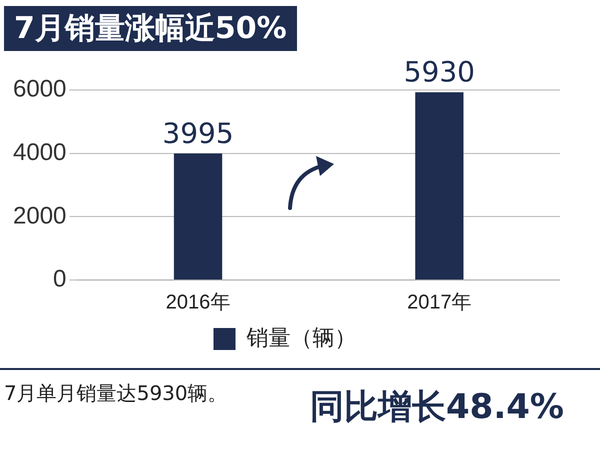 The height and width of the screenshot is (450, 600). I want to click on y-tick-label: 4000, so click(39, 152).